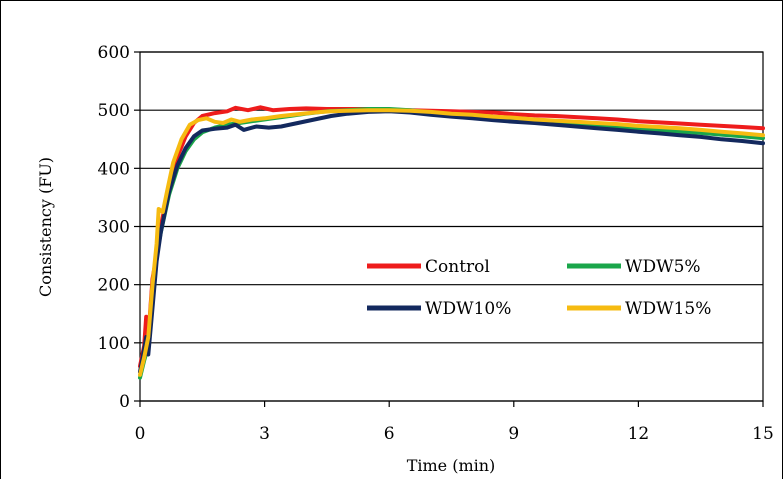 The width and height of the screenshot is (783, 480). I want to click on x-tick-label: 12, so click(639, 434).